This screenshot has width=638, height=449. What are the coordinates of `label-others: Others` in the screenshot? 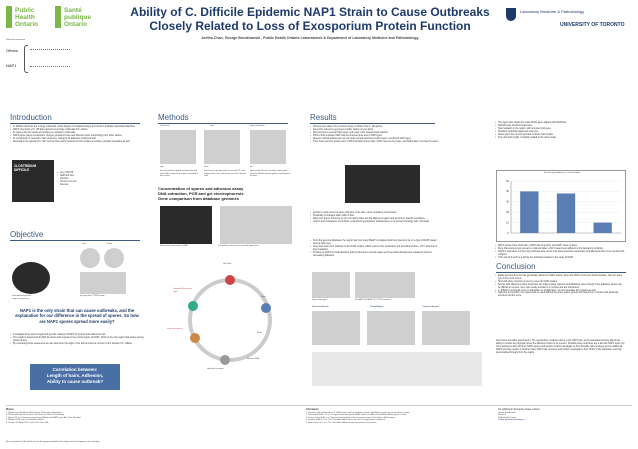 It's located at (12, 50).